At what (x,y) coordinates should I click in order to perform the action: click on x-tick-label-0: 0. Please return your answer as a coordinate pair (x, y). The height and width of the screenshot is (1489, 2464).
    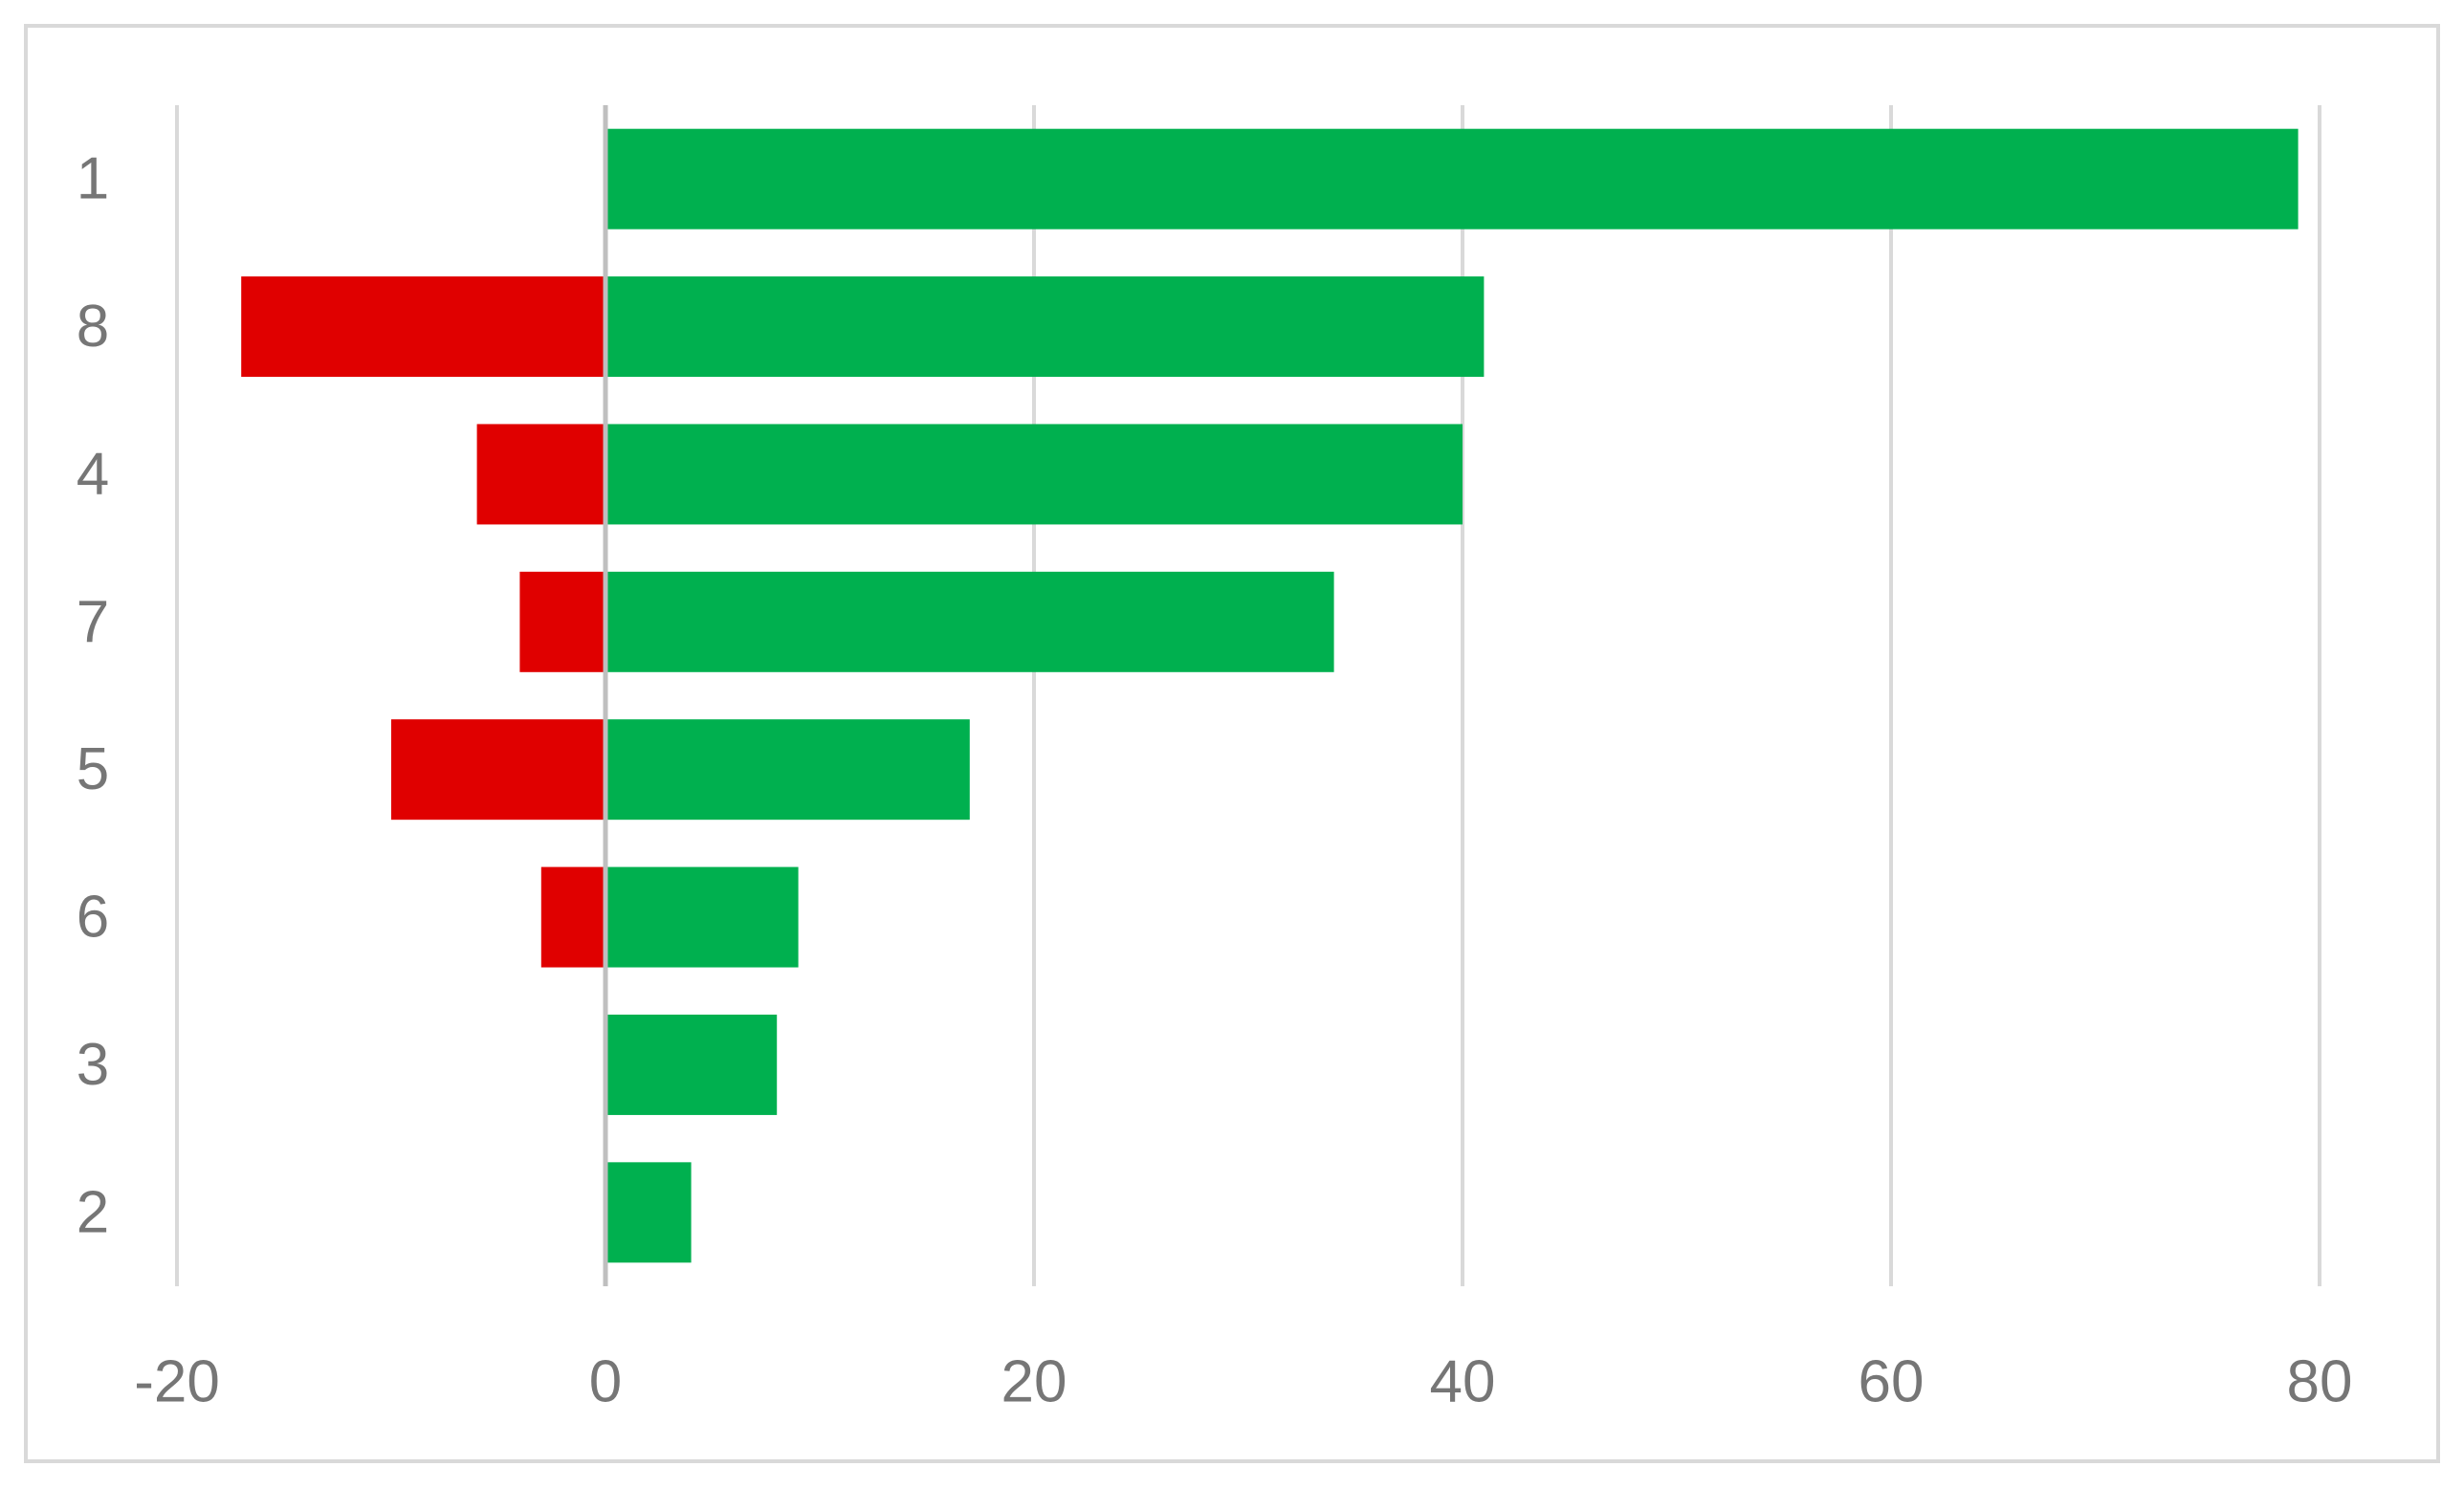
    Looking at the image, I should click on (605, 1382).